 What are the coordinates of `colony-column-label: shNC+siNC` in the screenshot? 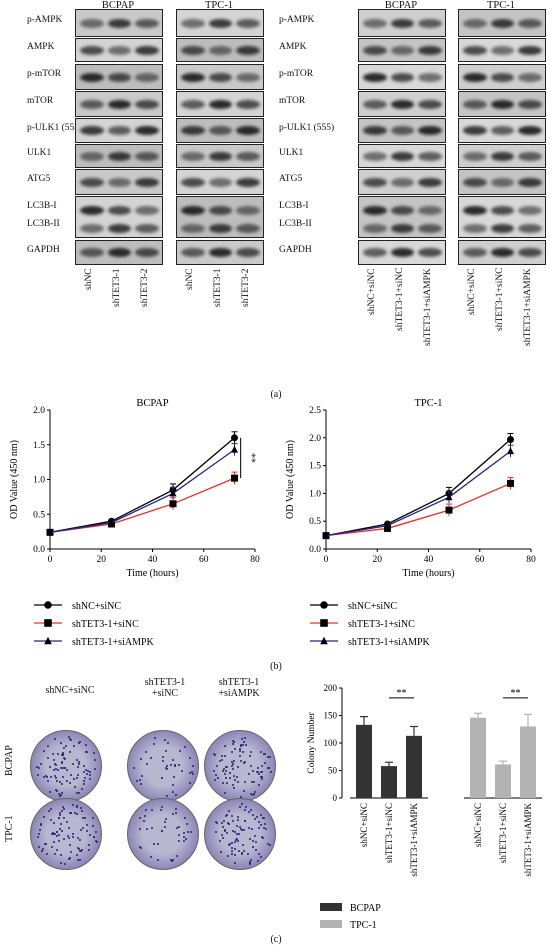 It's located at (70, 690).